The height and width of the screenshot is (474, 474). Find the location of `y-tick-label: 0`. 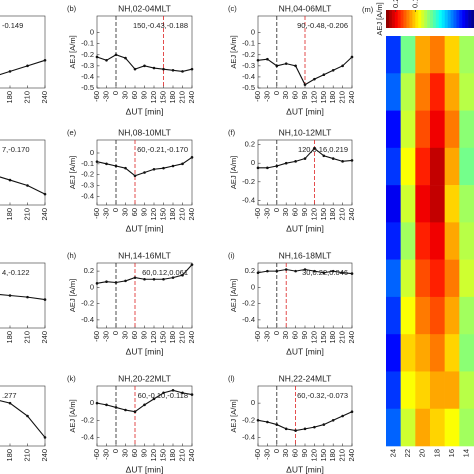

y-tick-label: 0 is located at coordinates (253, 32).